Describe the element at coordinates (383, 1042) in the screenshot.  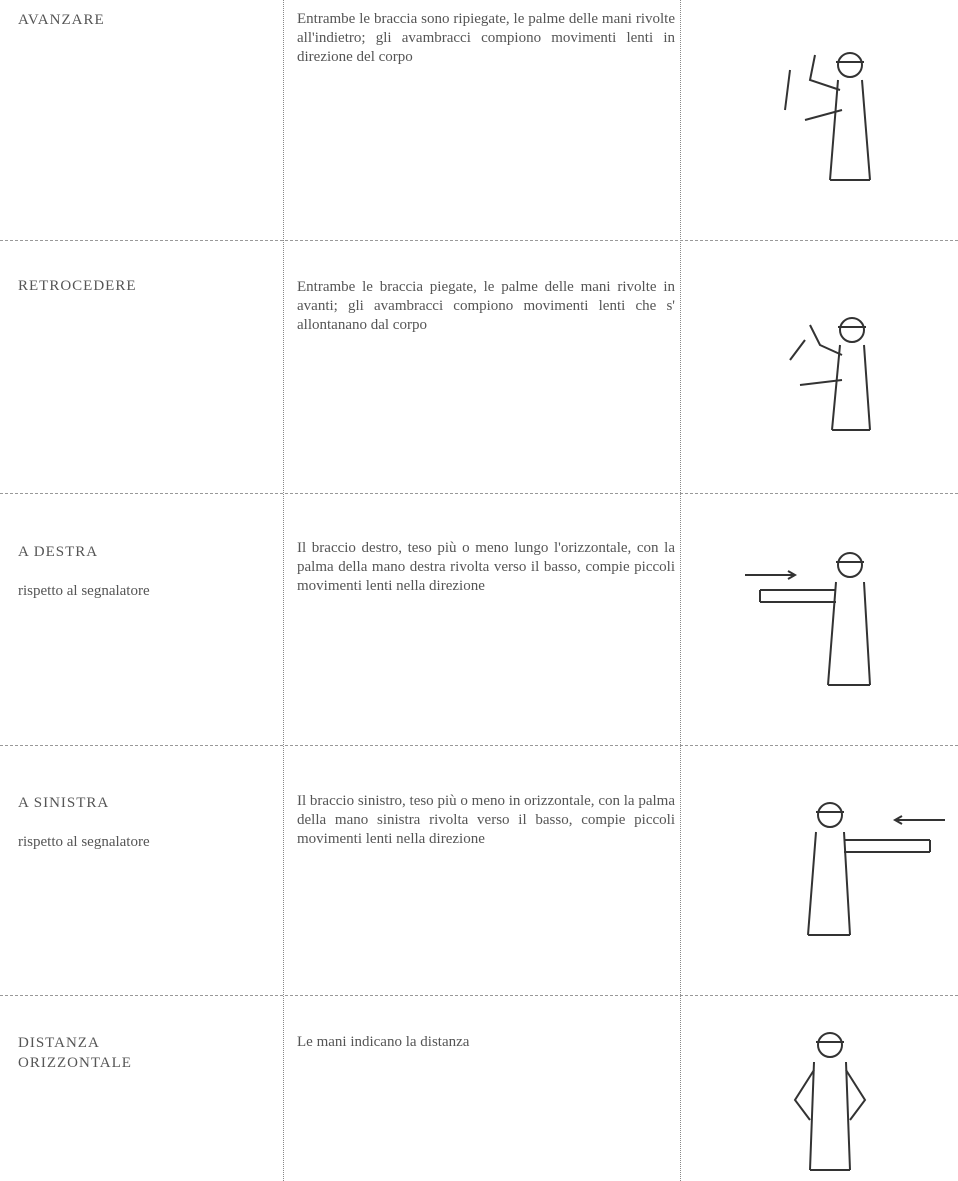
I see `signal-description: Le mani indicano la distanza` at that location.